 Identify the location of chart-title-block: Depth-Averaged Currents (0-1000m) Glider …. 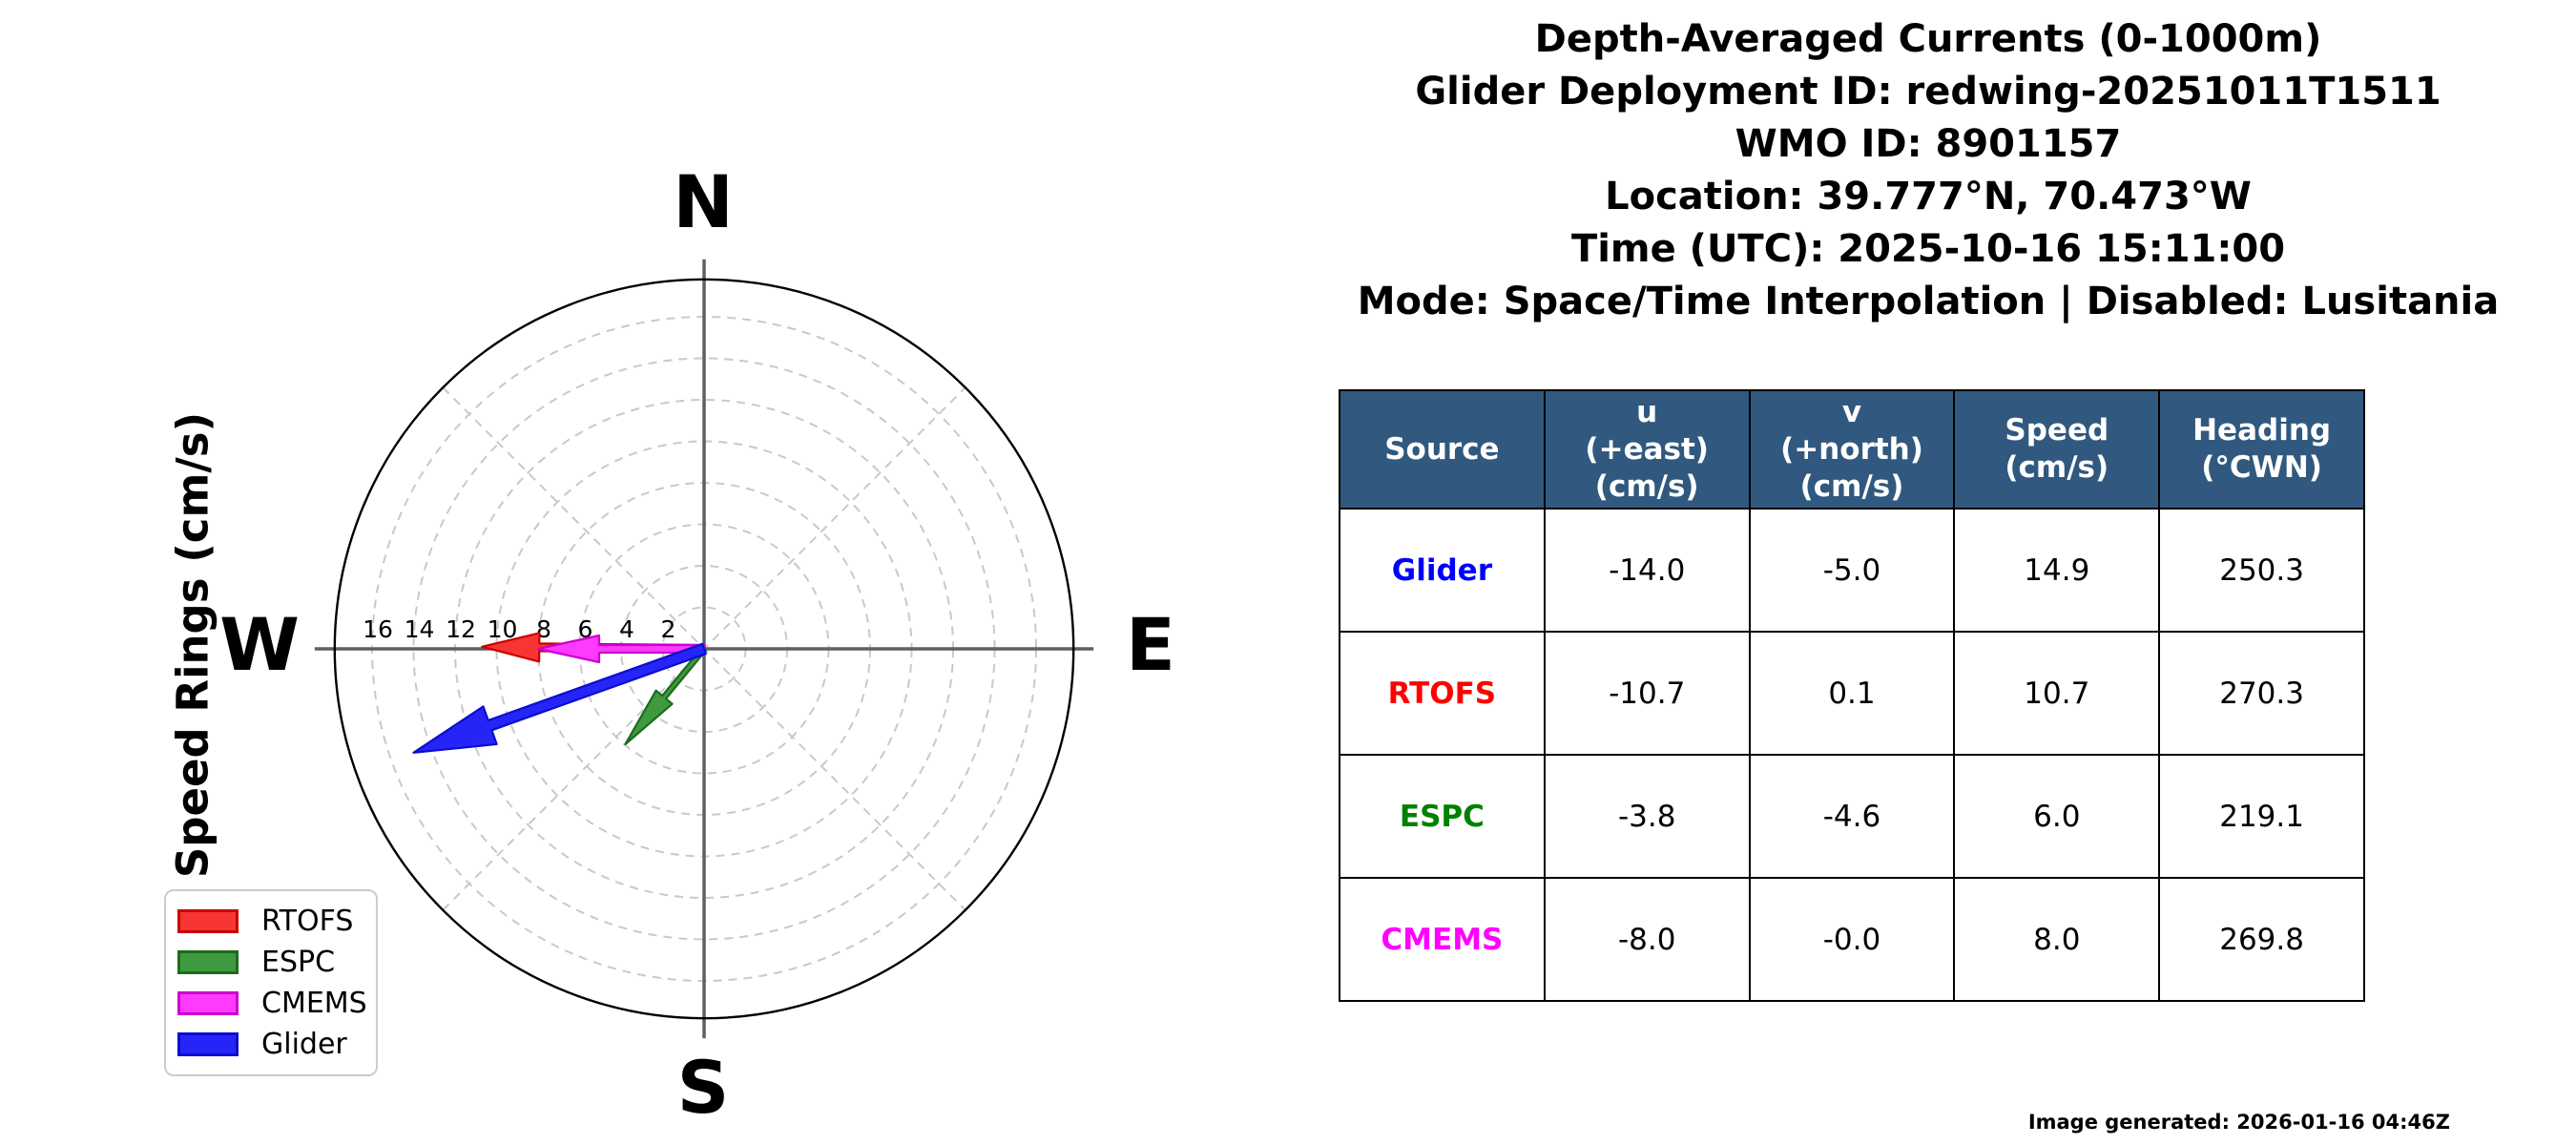
(1928, 171).